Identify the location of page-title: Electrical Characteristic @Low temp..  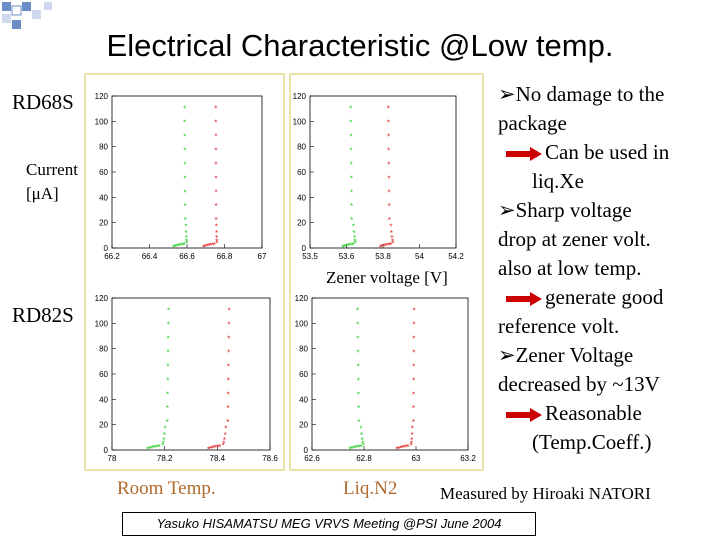
(360, 45).